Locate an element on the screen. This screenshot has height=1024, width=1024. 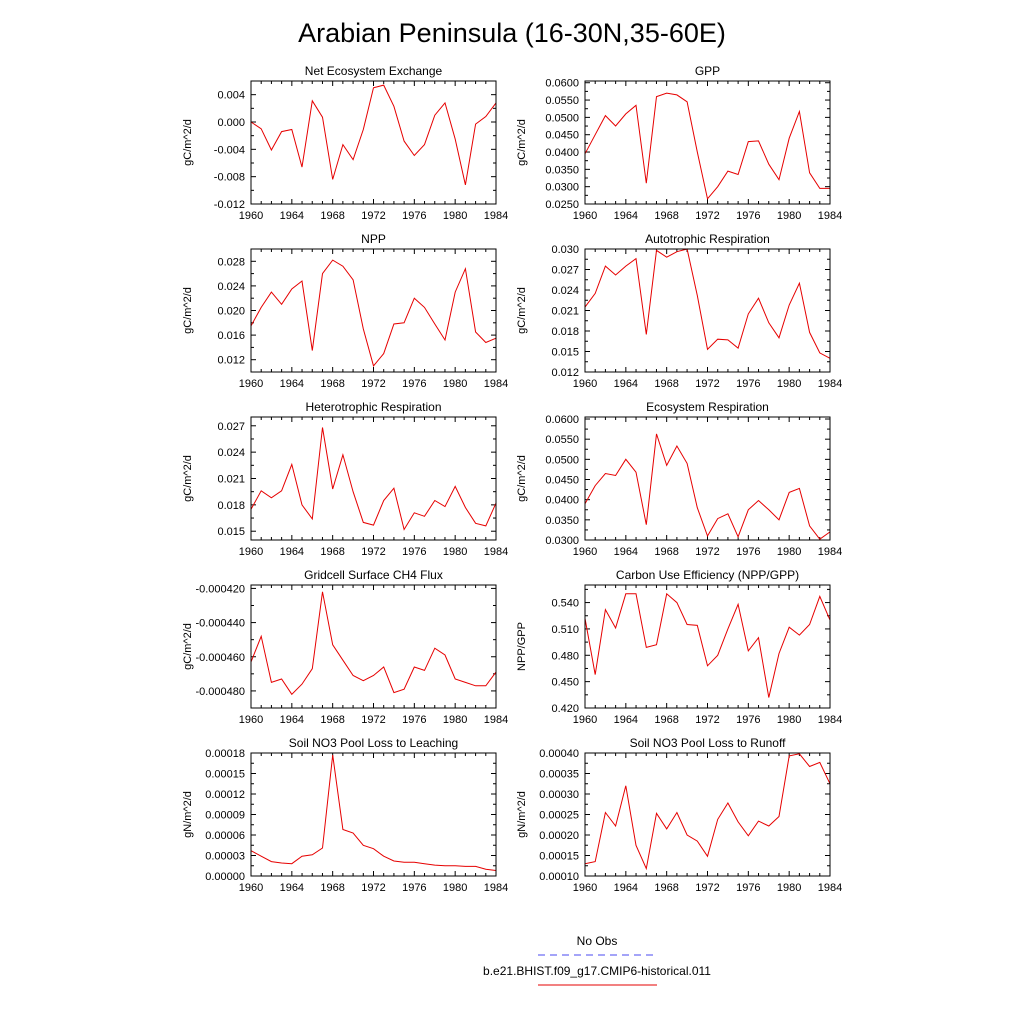
y-tick-label: 0.015 is located at coordinates (565, 353).